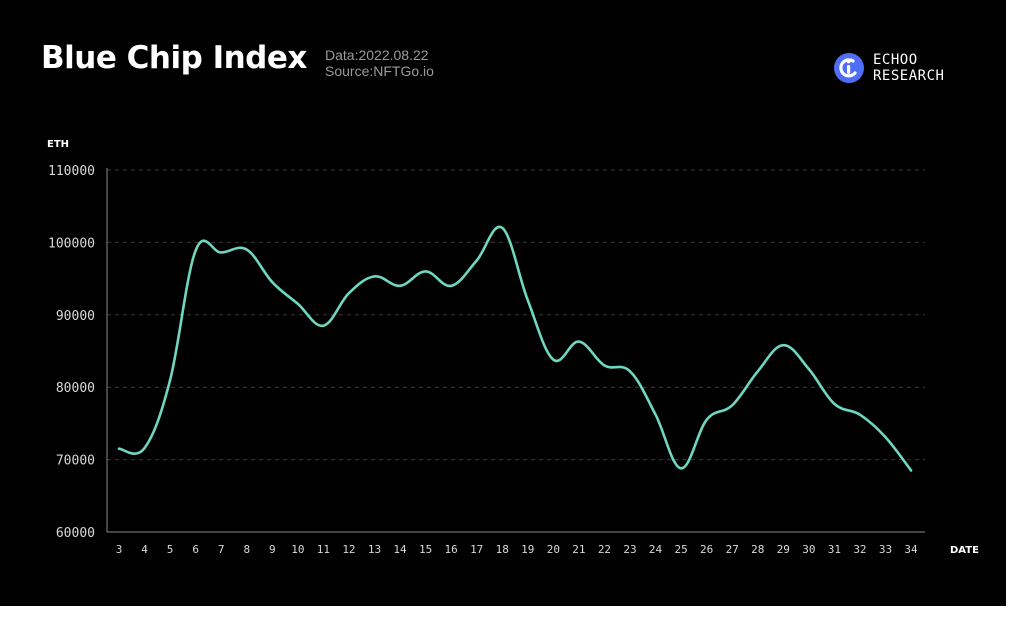 The width and height of the screenshot is (1015, 634). I want to click on y-axis-label: ETH, so click(58, 144).